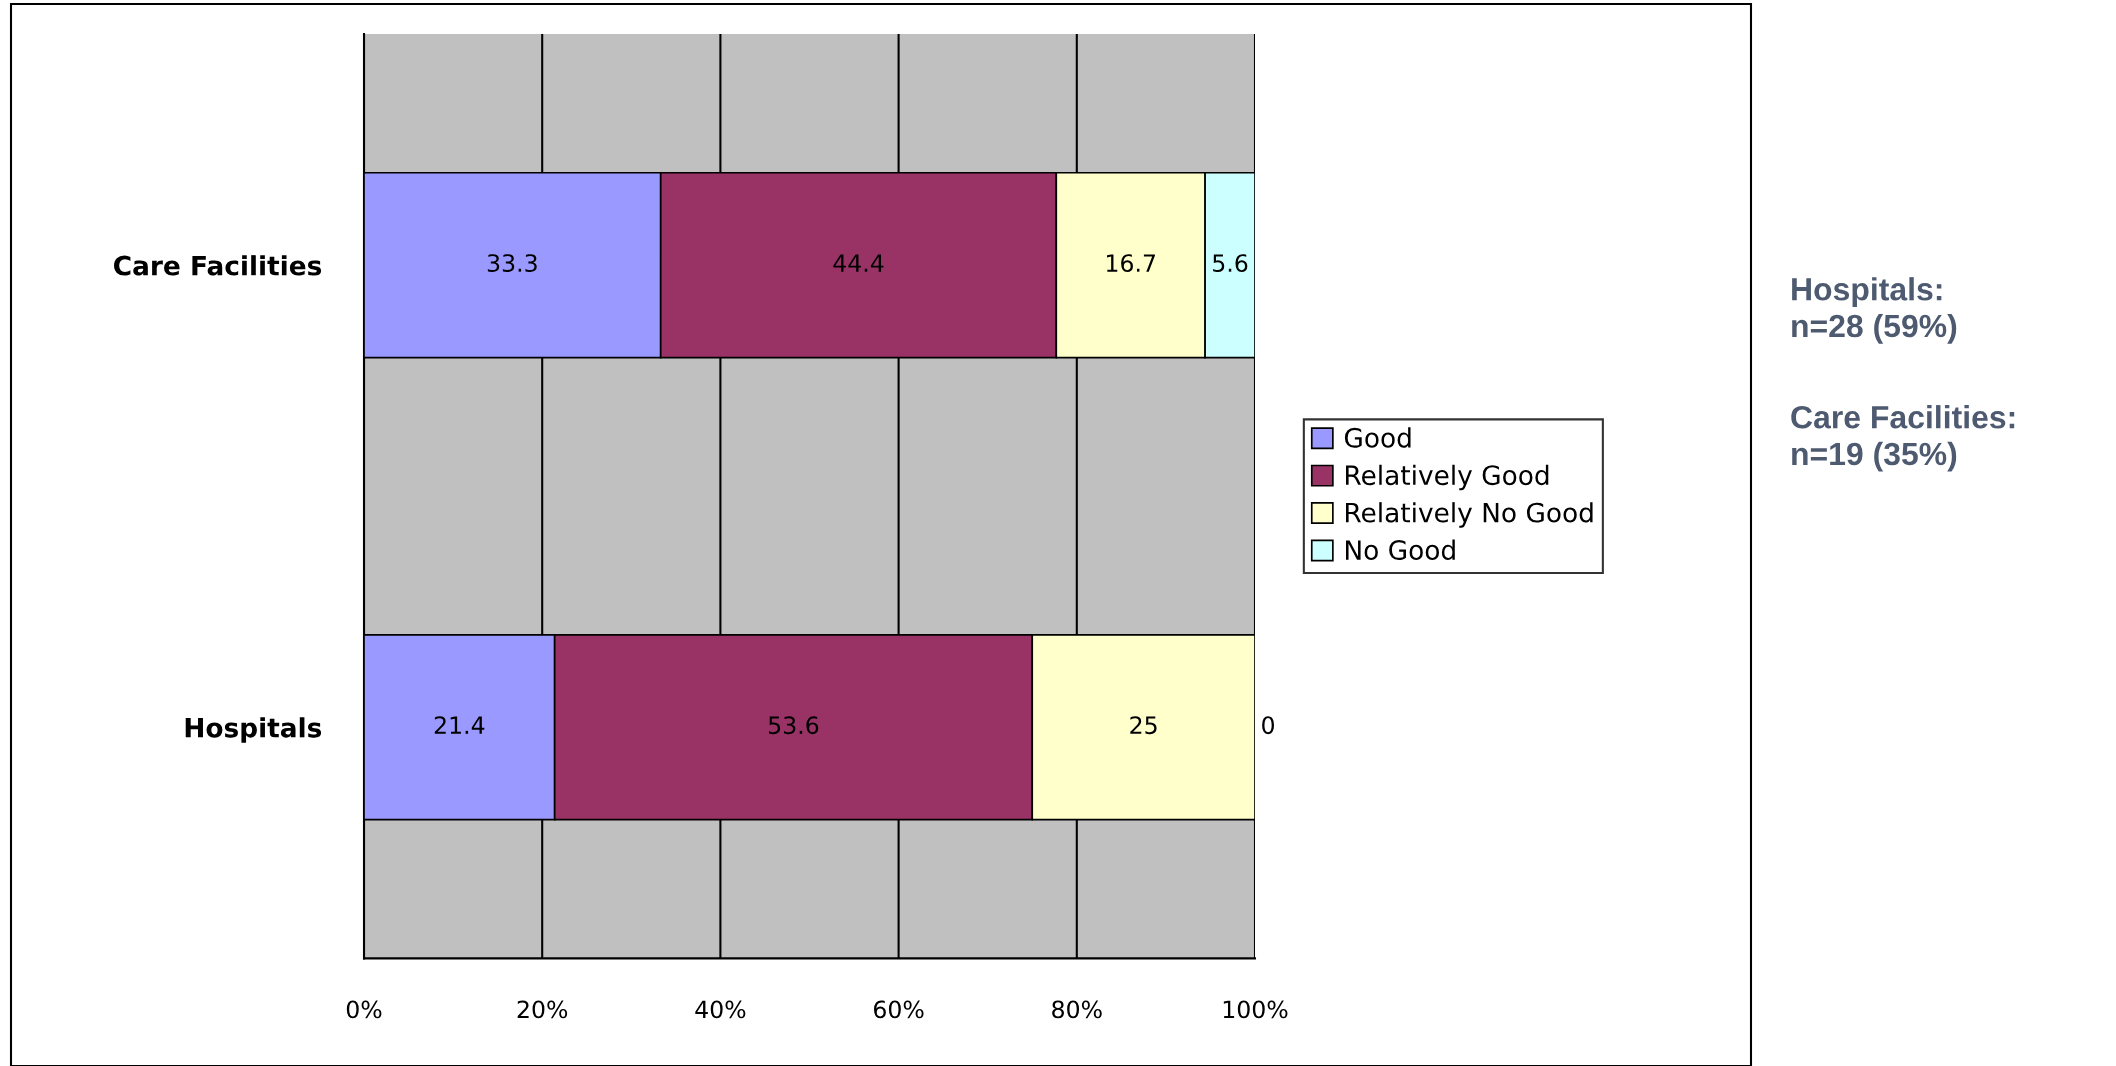  Describe the element at coordinates (1131, 263) in the screenshot. I see `data-label: 16.7` at that location.